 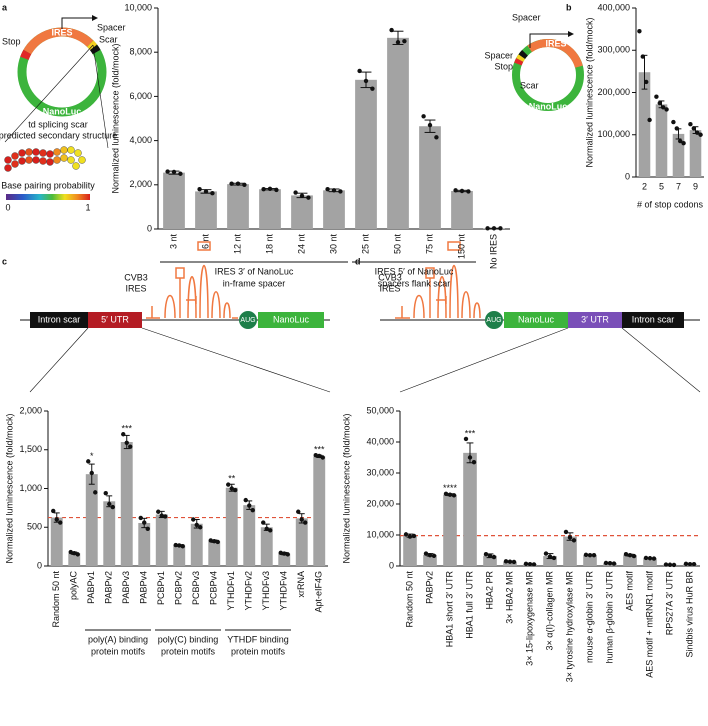 What do you see at coordinates (118, 639) in the screenshot?
I see `group-label: poly(A) binding` at bounding box center [118, 639].